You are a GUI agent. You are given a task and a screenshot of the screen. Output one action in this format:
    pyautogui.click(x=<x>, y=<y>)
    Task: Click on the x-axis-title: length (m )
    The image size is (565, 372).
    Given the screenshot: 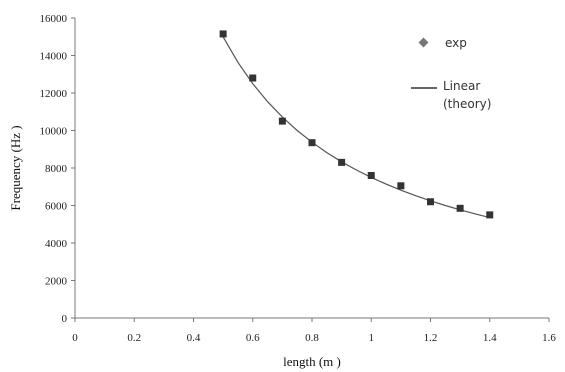 What is the action you would take?
    pyautogui.click(x=312, y=361)
    